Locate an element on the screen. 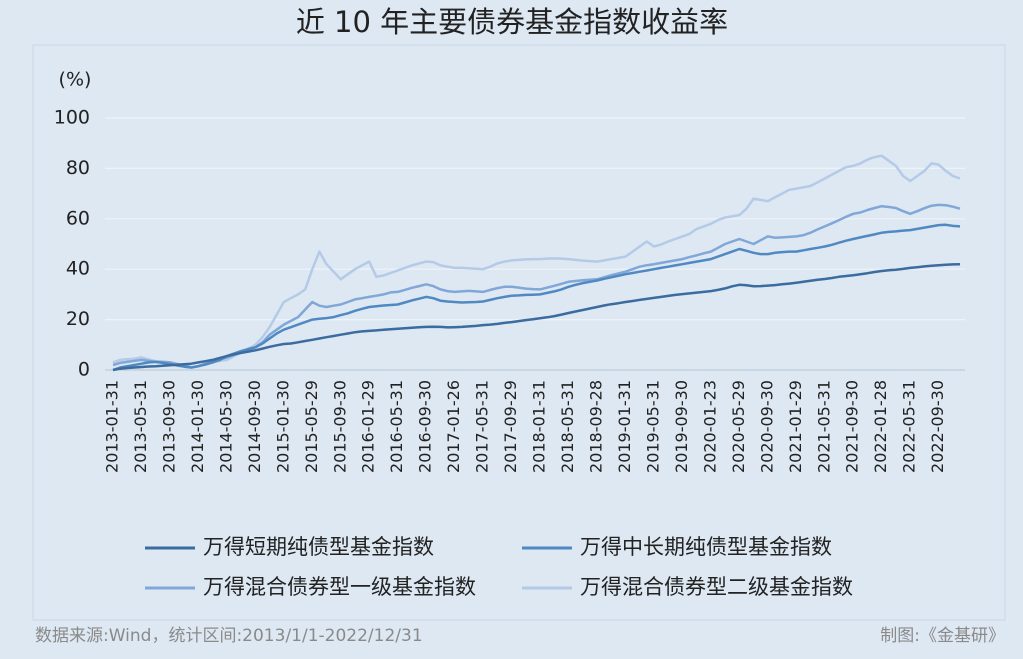 Image resolution: width=1023 pixels, height=659 pixels. x-tick-label: 2013-09-30 is located at coordinates (168, 426).